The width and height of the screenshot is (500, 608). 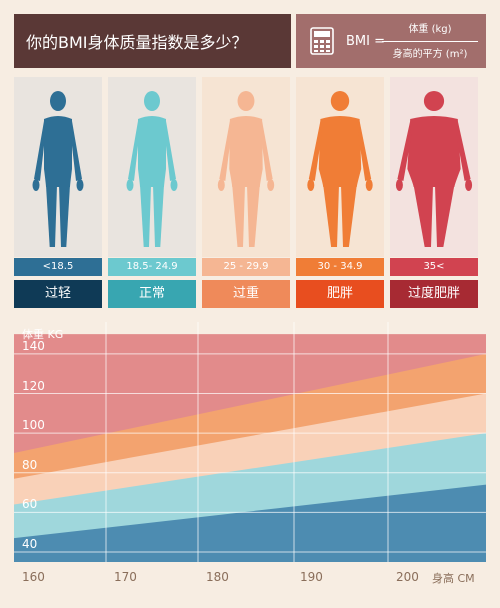 I want to click on bmi-formula-box: BMI = 体重 (kg) 身高的平方 (m²), so click(x=391, y=41).